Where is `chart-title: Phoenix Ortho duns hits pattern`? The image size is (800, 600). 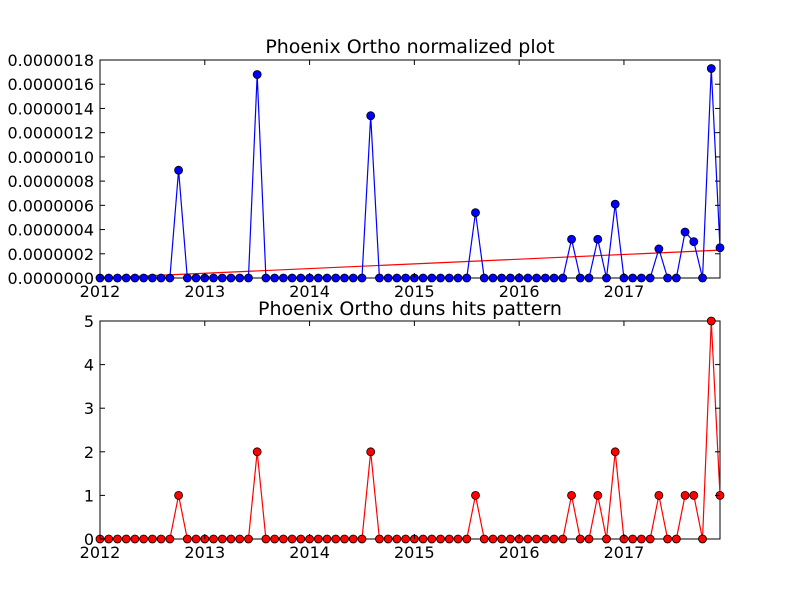
chart-title: Phoenix Ortho duns hits pattern is located at coordinates (410, 309).